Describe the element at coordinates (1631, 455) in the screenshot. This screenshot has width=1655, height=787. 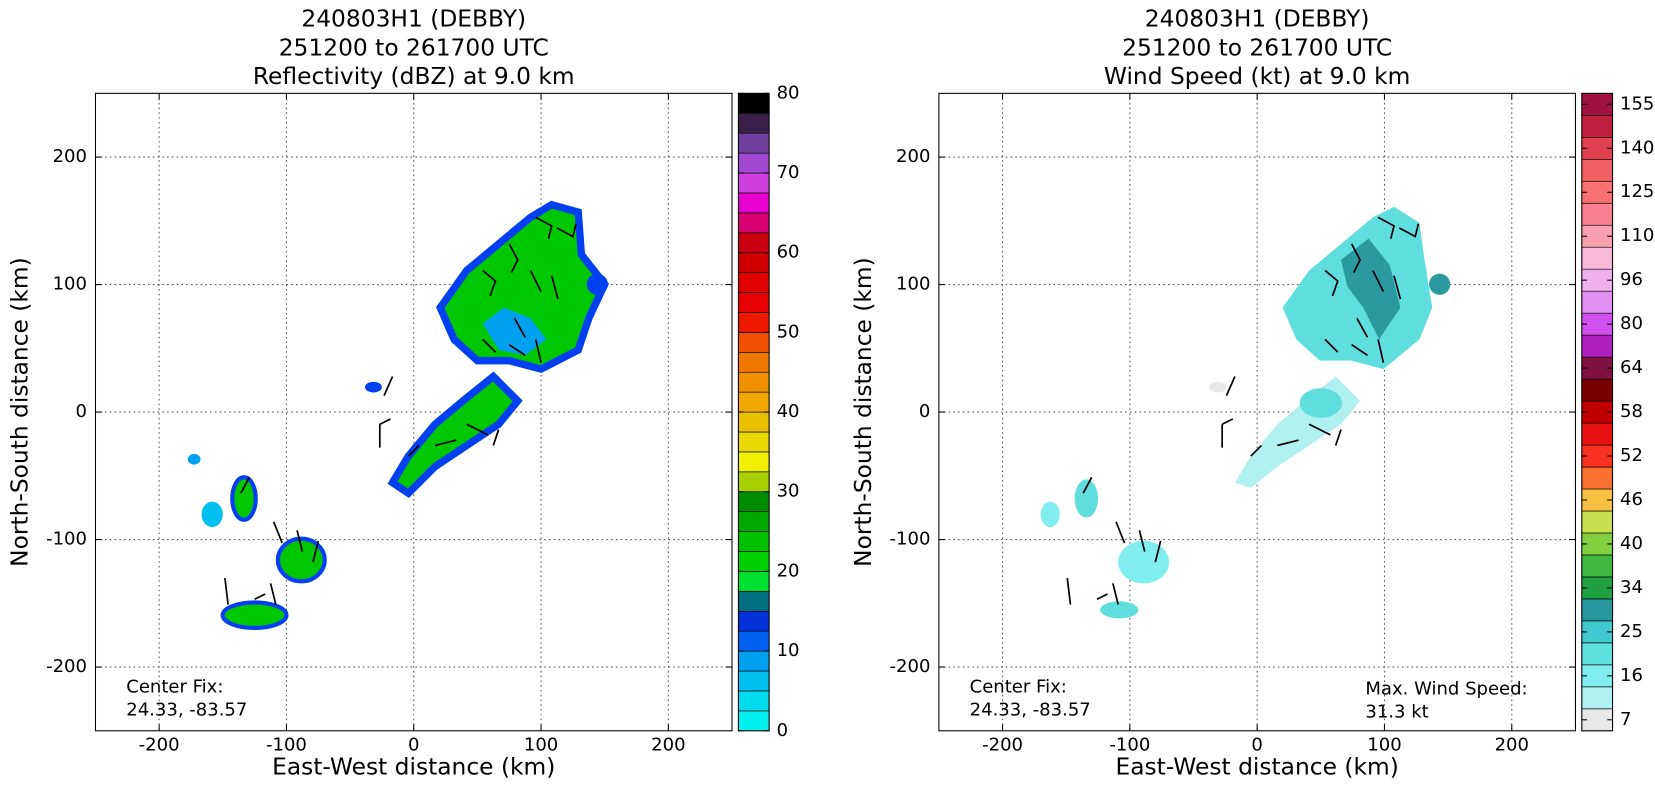
I see `colorbar-tick-label: 52` at that location.